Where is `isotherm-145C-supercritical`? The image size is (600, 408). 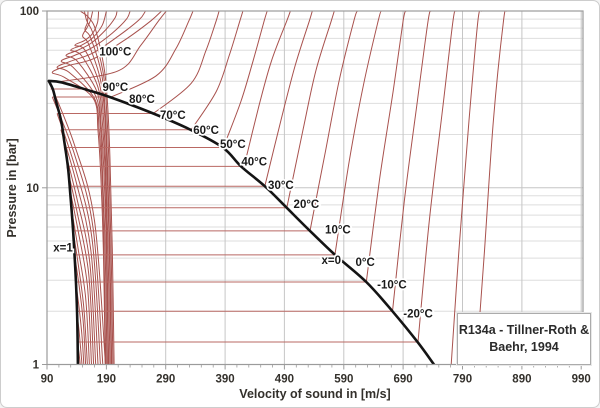 isotherm-145C-supercritical is located at coordinates (98, 187).